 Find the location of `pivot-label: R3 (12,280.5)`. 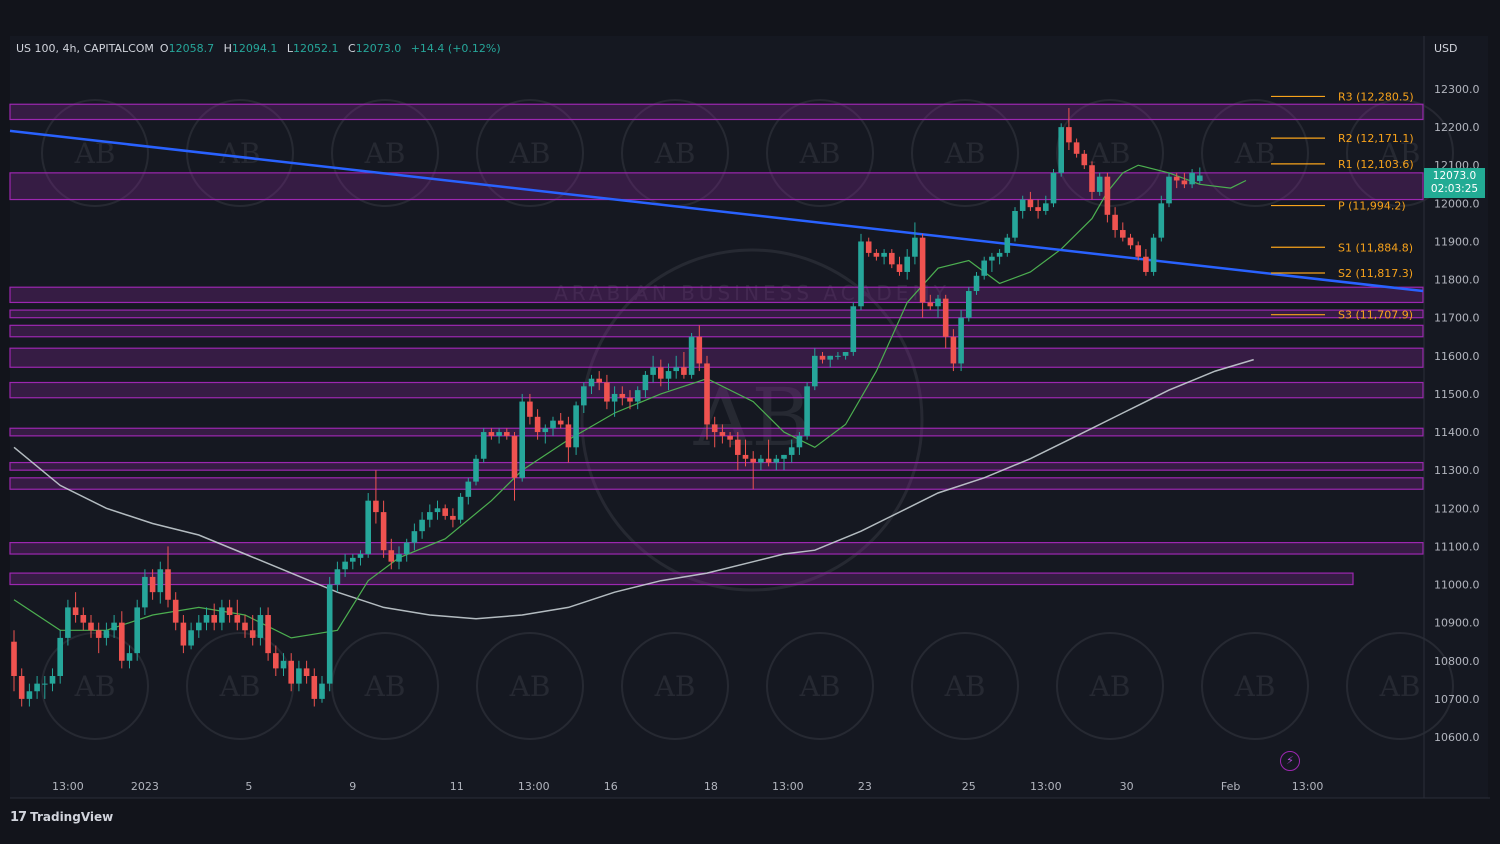

pivot-label: R3 (12,280.5) is located at coordinates (1376, 96).